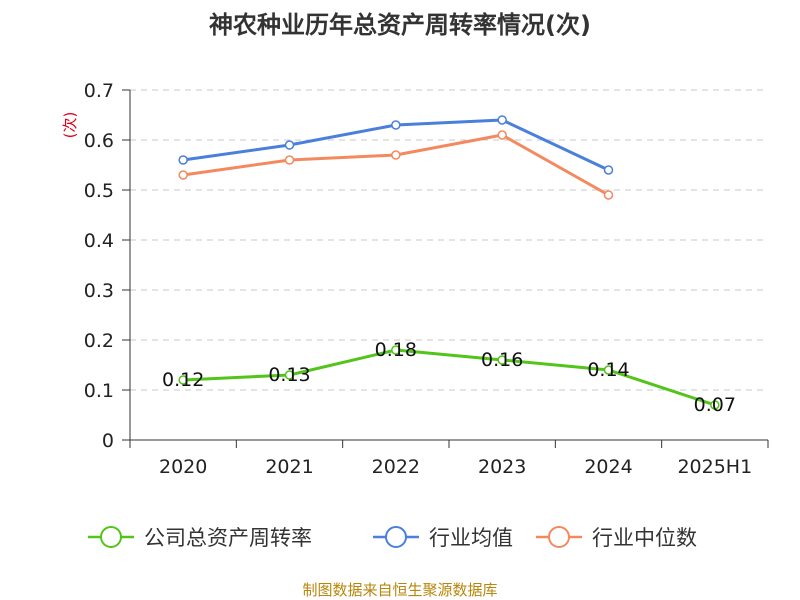 This screenshot has height=600, width=800. What do you see at coordinates (183, 467) in the screenshot?
I see `x-tick-label: 2020` at bounding box center [183, 467].